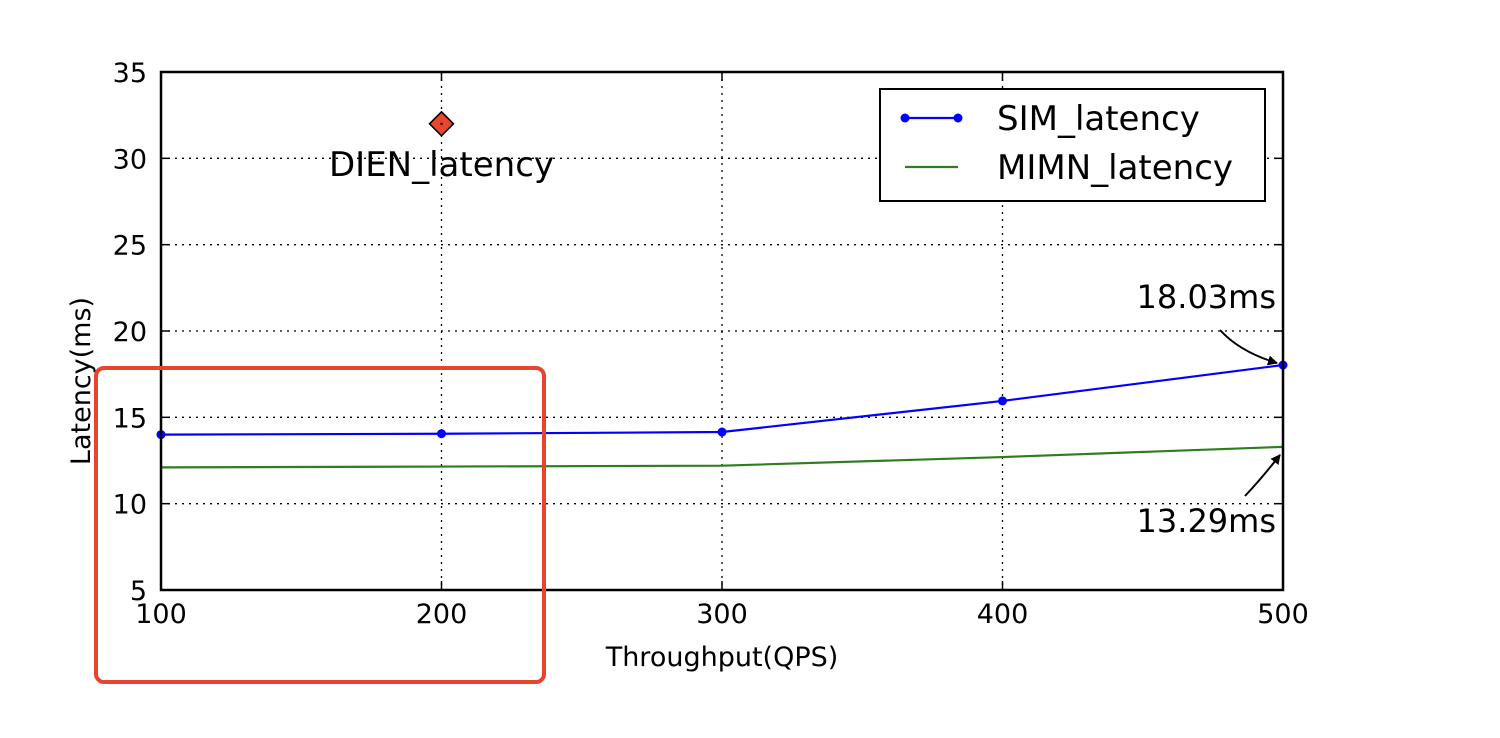 Image resolution: width=1500 pixels, height=738 pixels. Describe the element at coordinates (1206, 297) in the screenshot. I see `annotation-sim-value: 18.03ms` at that location.